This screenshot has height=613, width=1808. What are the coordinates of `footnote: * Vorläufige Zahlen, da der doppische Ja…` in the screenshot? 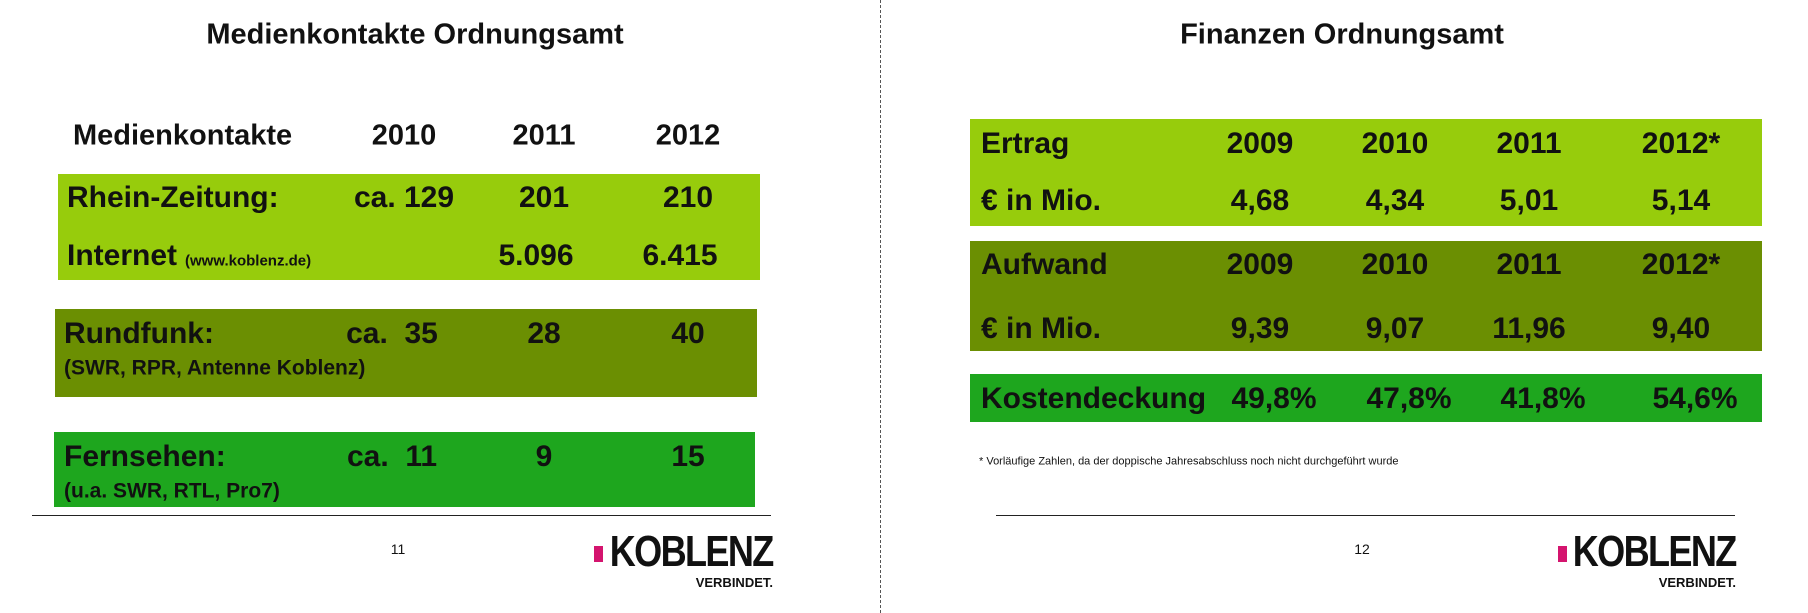 It's located at (1189, 461).